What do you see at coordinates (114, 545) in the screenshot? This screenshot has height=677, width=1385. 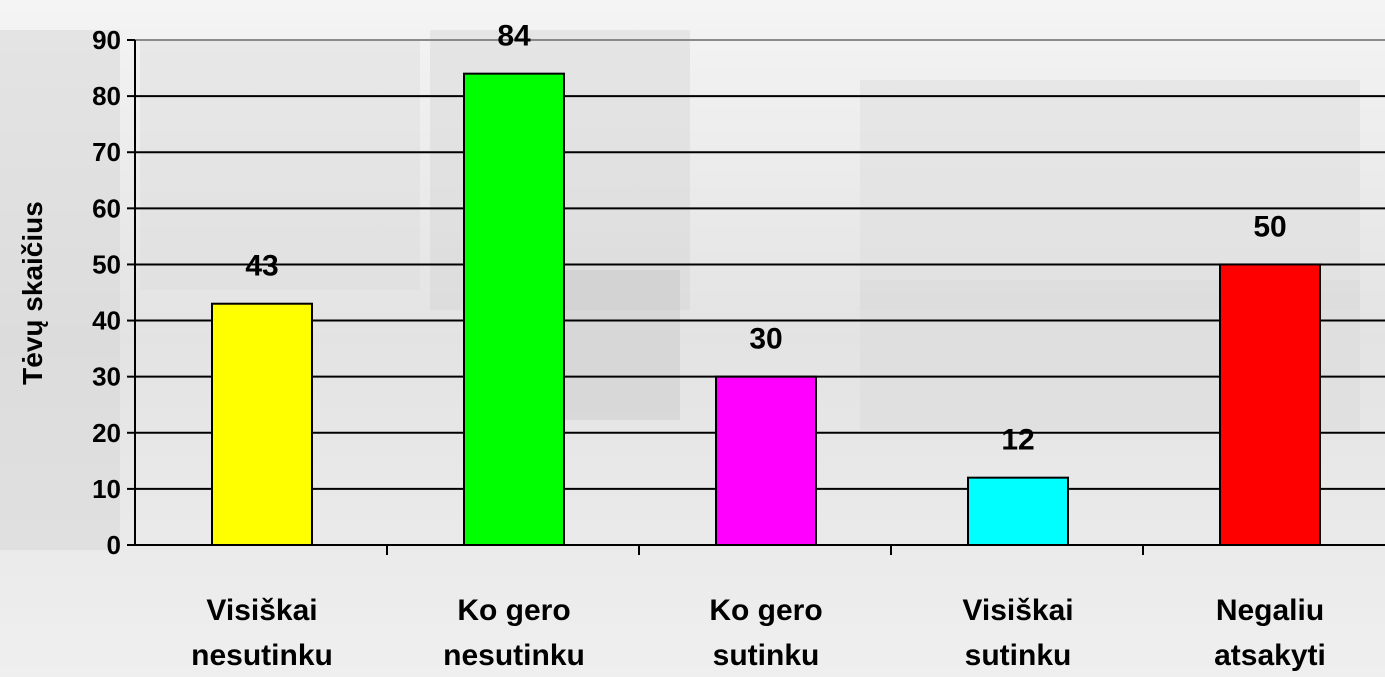 I see `y-tick-label: 0` at bounding box center [114, 545].